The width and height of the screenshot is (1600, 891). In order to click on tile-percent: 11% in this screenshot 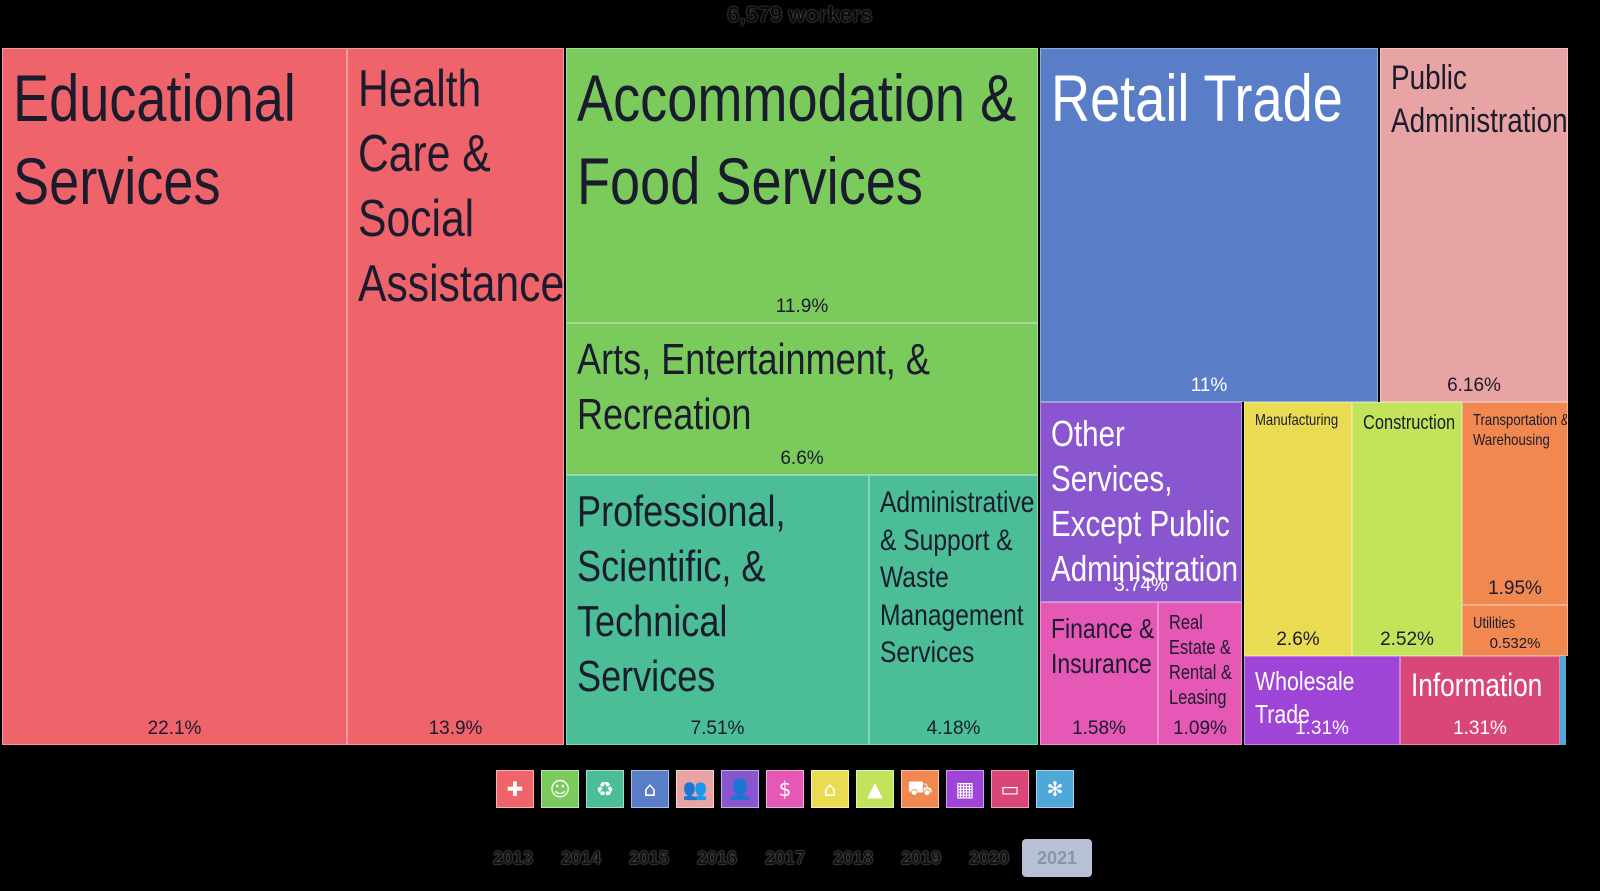, I will do `click(1209, 385)`.